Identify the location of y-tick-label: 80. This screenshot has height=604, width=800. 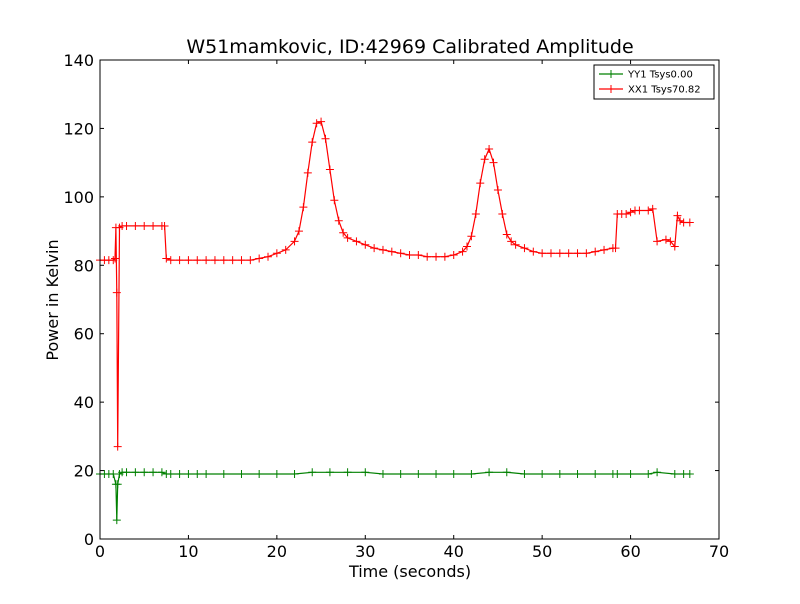
(84, 265).